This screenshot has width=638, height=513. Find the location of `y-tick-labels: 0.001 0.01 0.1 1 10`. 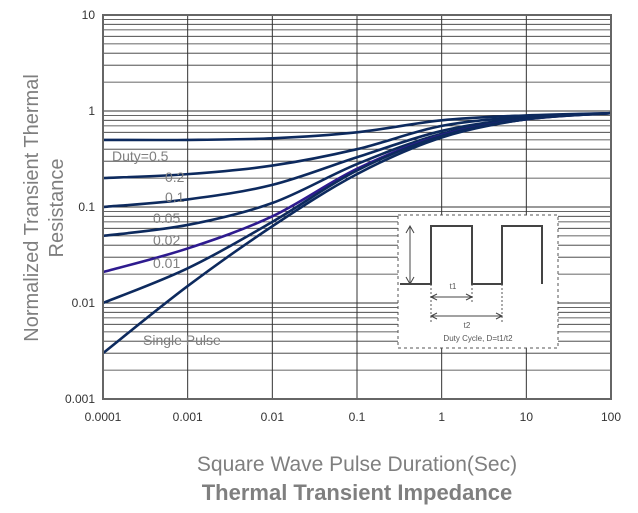

y-tick-labels: 0.001 0.01 0.1 1 10 is located at coordinates (80, 207).